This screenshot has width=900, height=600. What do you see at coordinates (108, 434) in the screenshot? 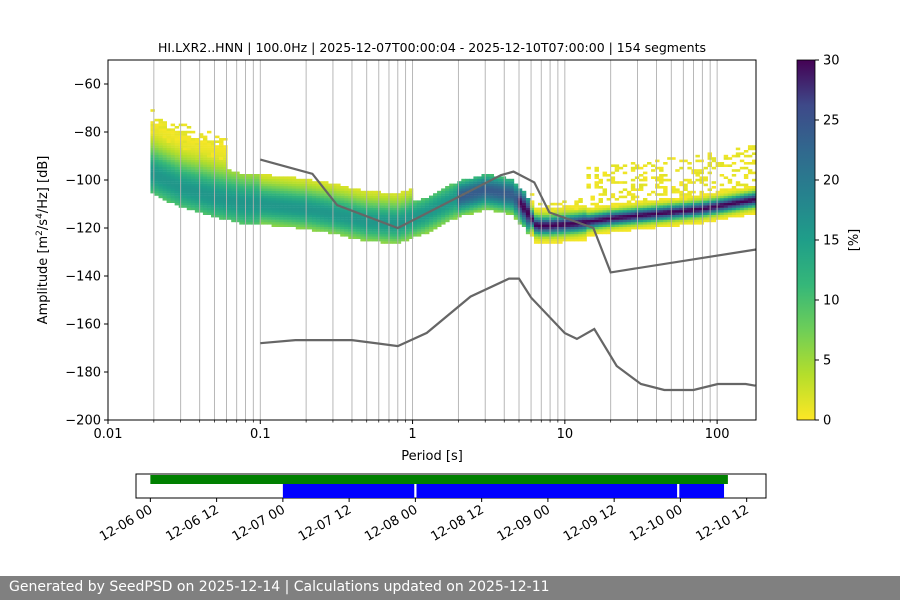
I see `x-tick-label: 0.01` at bounding box center [108, 434].